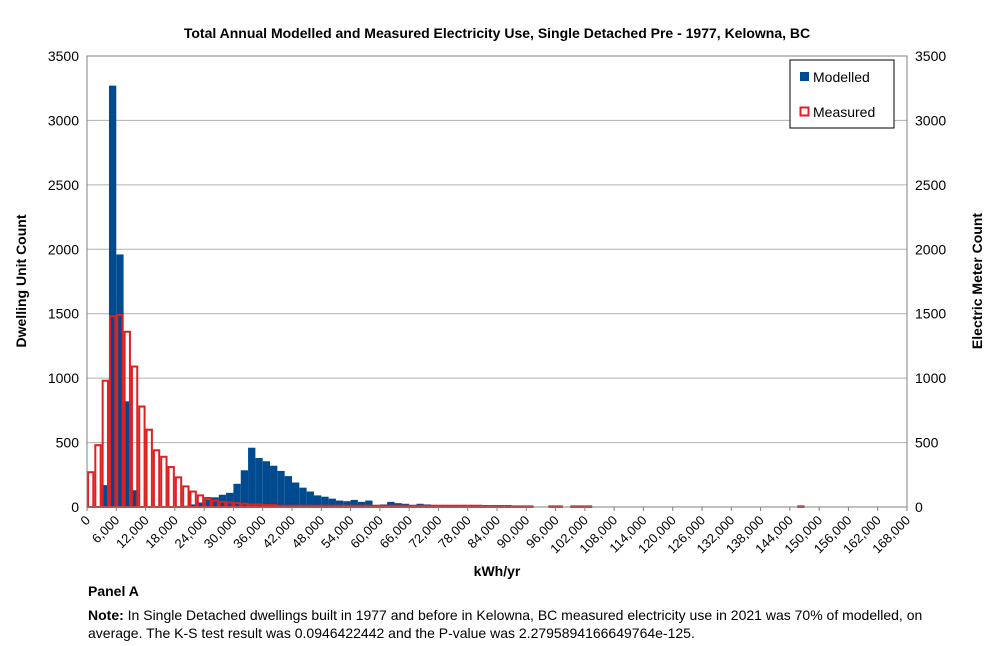 The width and height of the screenshot is (992, 646). Describe the element at coordinates (63, 56) in the screenshot. I see `y-tick-left-7: 3500` at that location.